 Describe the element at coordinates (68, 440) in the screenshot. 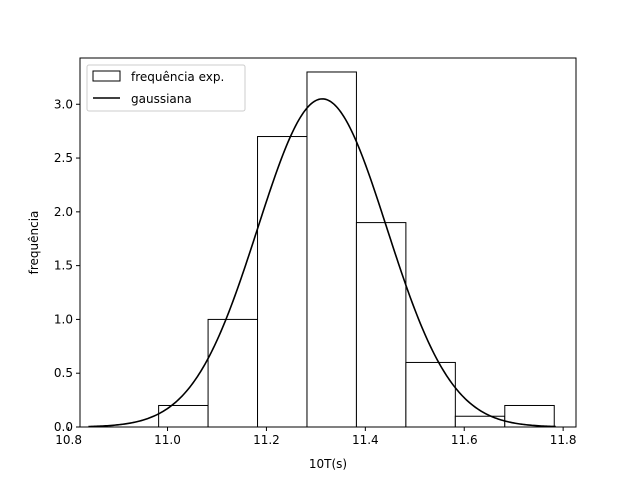

I see `x-tick-label: 10.8` at that location.